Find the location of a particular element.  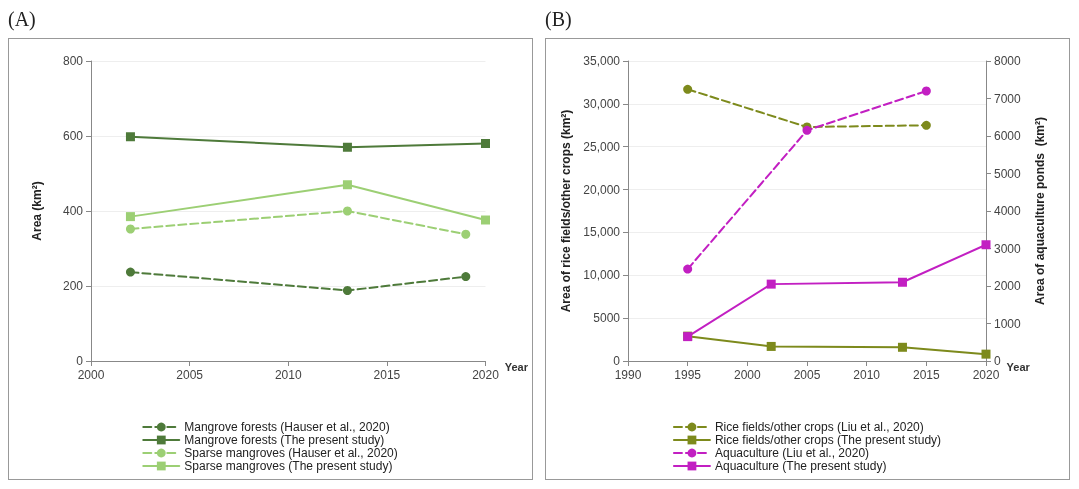

y-tick-label: 800 is located at coordinates (73, 61).